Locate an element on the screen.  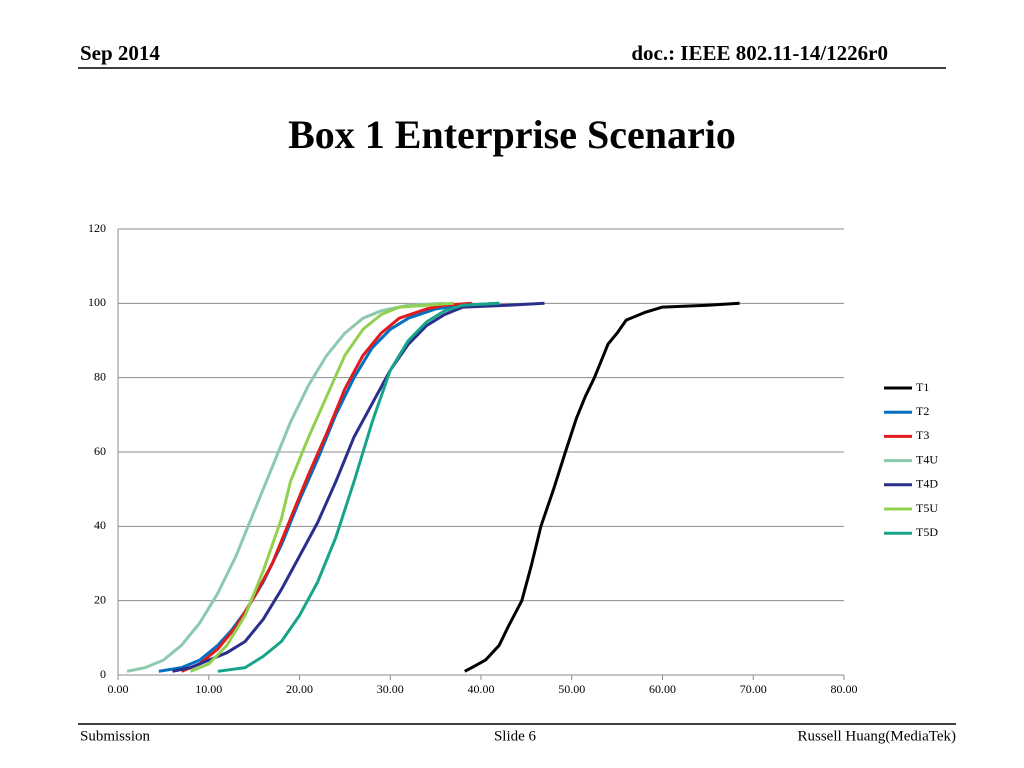
x-tick-label: 20.00 is located at coordinates (299, 689).